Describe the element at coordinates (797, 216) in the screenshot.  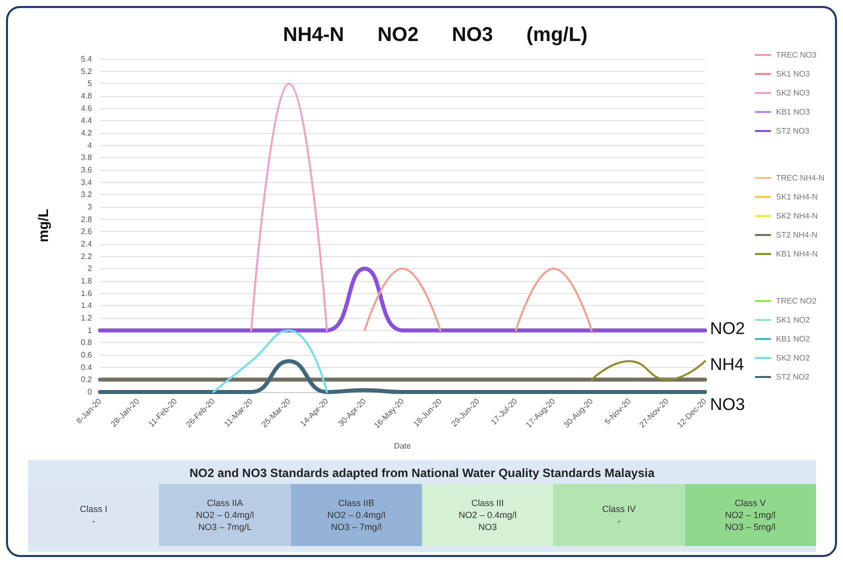
I see `legend-label: SK2 NH4-N` at that location.